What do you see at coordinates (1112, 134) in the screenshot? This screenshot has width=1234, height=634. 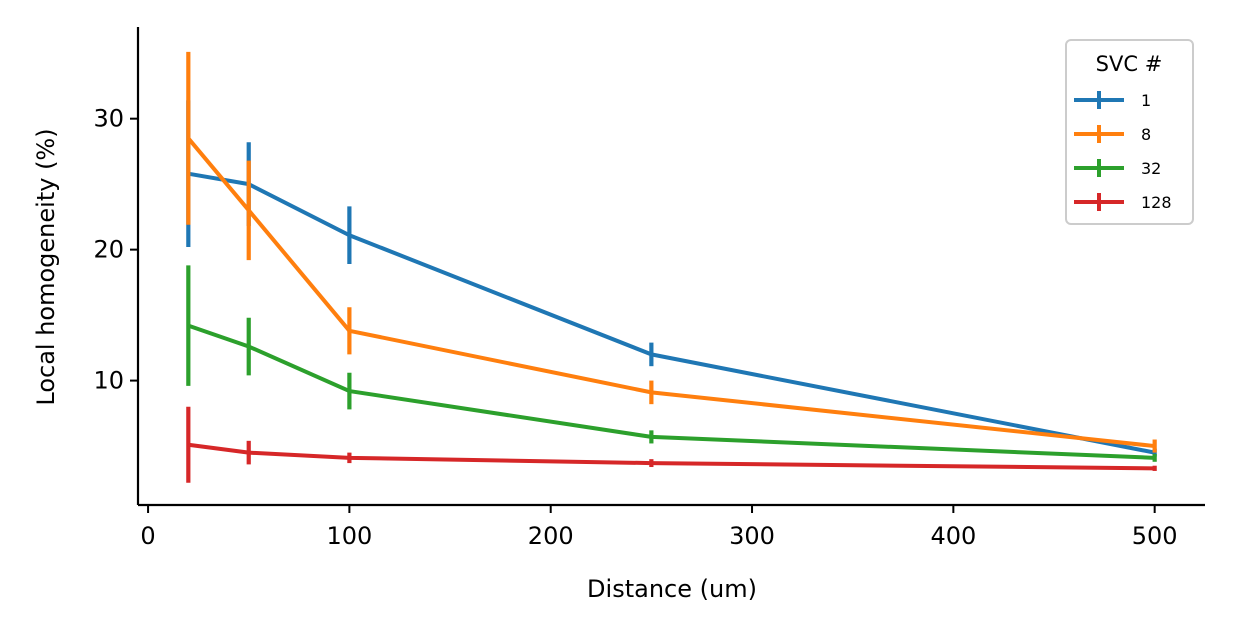 I see `legend-item: 8` at bounding box center [1112, 134].